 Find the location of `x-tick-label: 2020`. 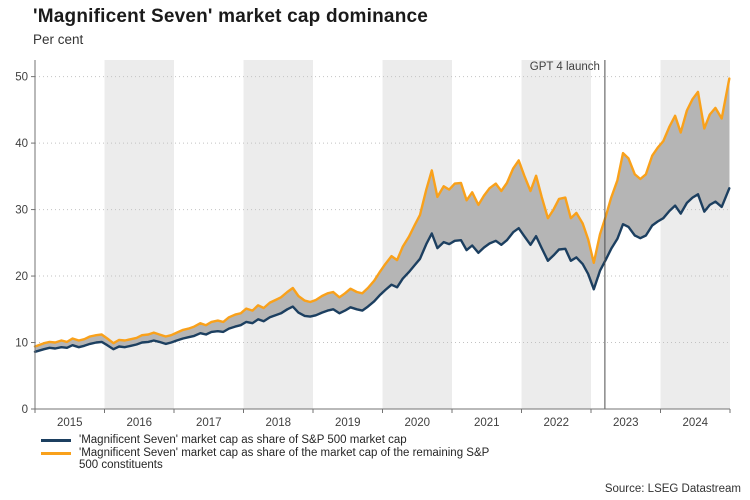

x-tick-label: 2020 is located at coordinates (417, 423).